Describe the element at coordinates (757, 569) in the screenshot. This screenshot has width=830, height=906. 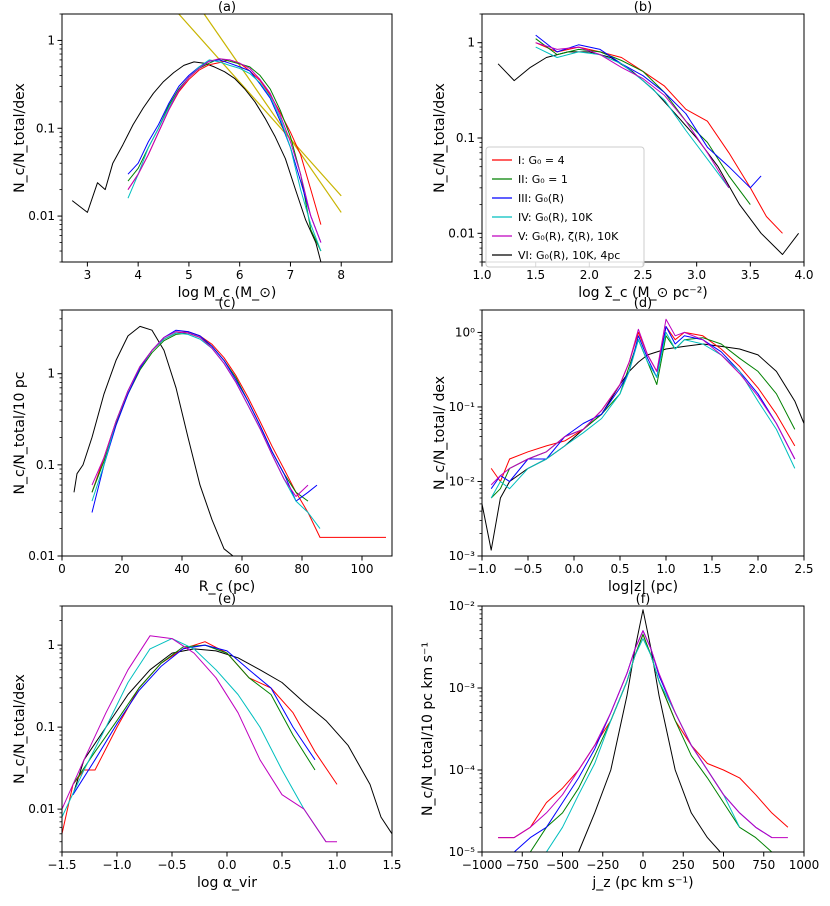
I see `x-tick-label: 2.0` at that location.